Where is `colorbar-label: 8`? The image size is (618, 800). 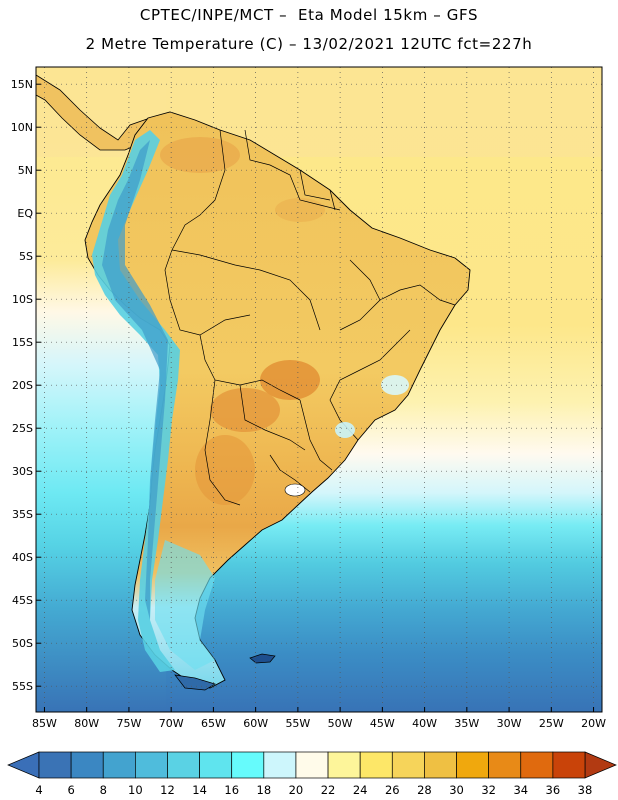 colorbar-label: 8 is located at coordinates (103, 790).